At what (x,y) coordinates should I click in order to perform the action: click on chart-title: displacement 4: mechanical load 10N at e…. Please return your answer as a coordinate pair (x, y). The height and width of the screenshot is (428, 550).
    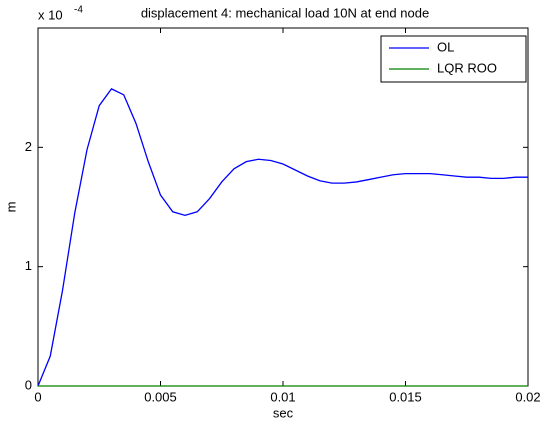
    Looking at the image, I should click on (285, 12).